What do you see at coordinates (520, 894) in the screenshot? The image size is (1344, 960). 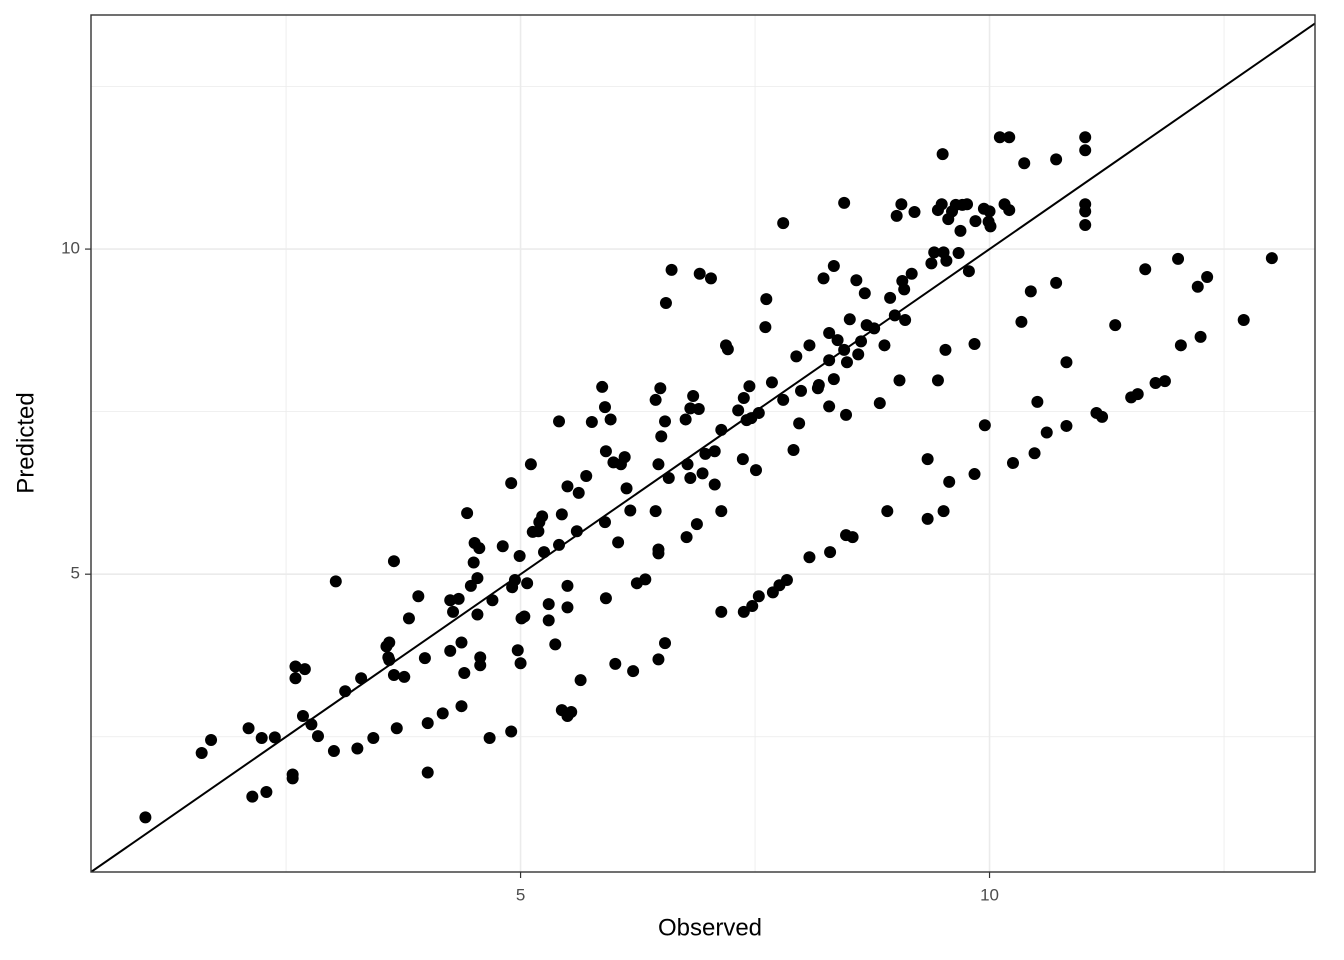 I see `x-tick-label: 5` at bounding box center [520, 894].